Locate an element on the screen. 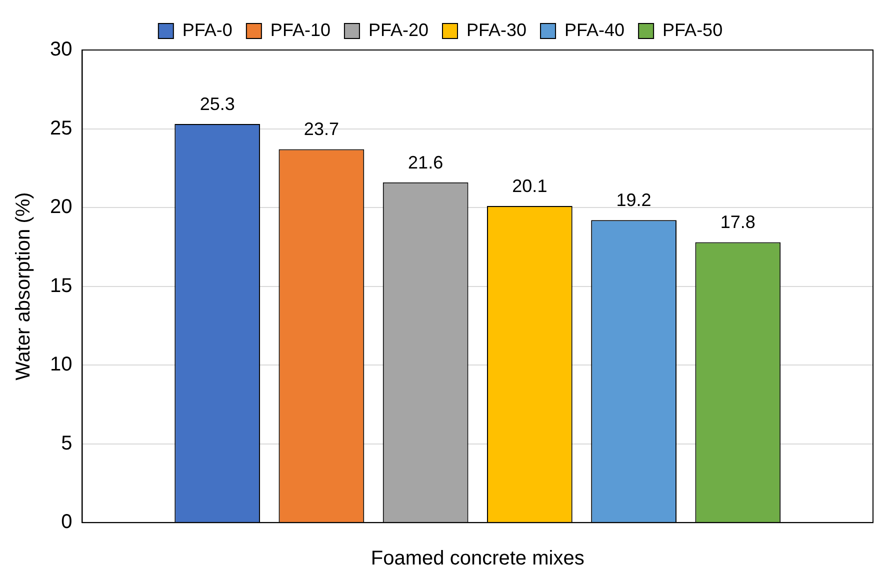  y-tick-label: 15 is located at coordinates (61, 285).